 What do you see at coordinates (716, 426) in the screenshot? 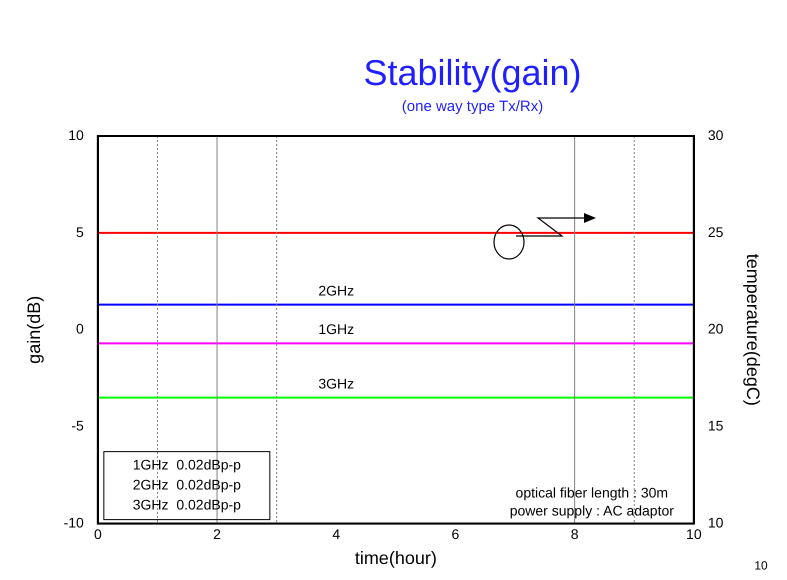
I see `y2-tick-label: 15` at bounding box center [716, 426].